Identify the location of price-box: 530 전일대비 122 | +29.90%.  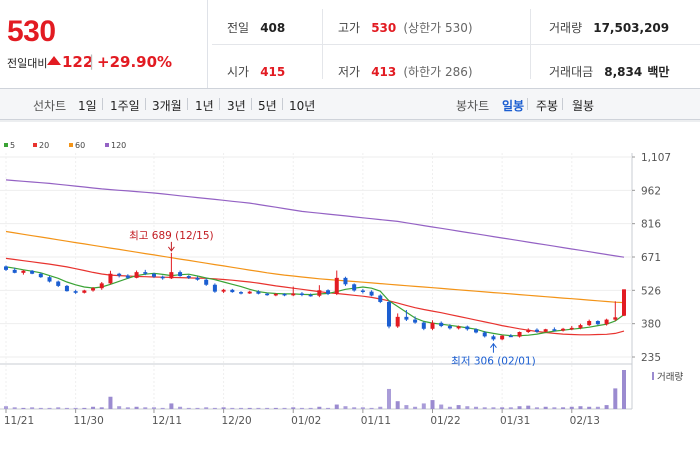
(104, 44).